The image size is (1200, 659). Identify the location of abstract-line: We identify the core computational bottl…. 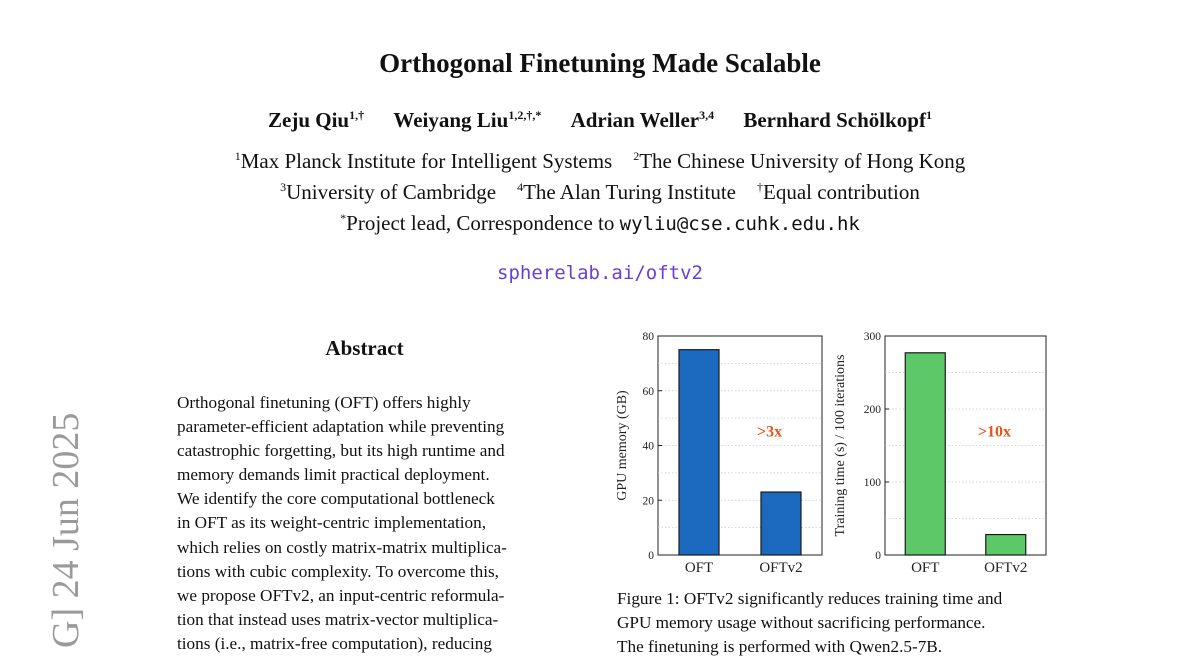
(336, 499).